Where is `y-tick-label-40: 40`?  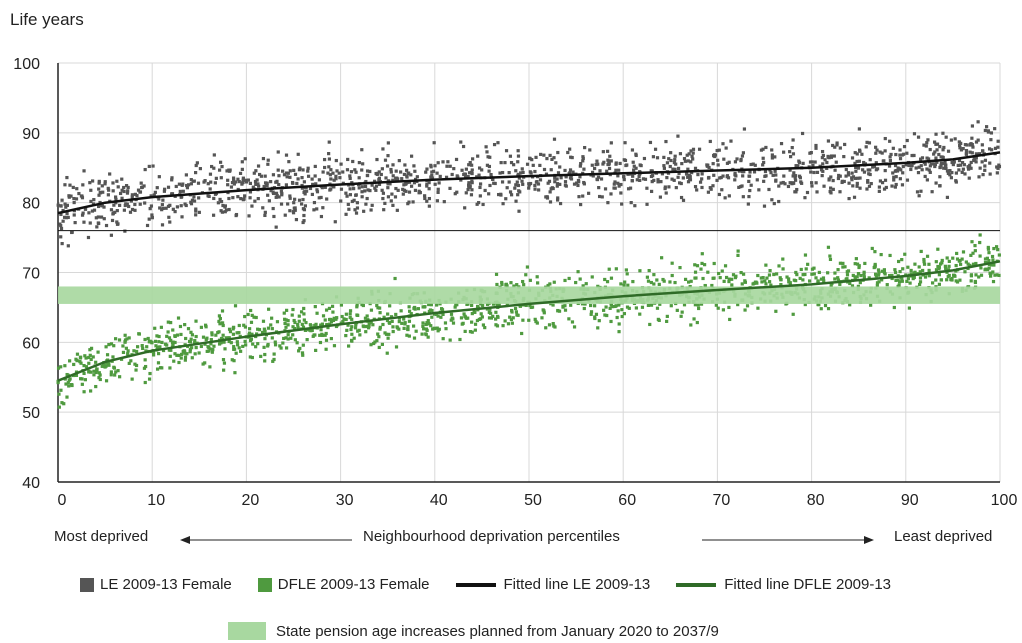 y-tick-label-40: 40 is located at coordinates (31, 483).